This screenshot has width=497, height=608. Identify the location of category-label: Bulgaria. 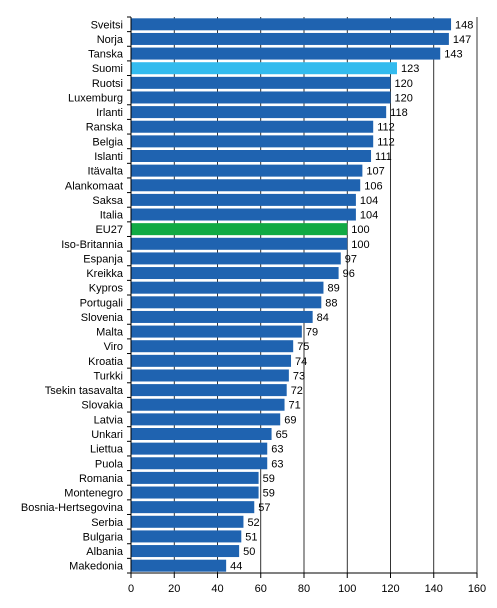
(103, 537).